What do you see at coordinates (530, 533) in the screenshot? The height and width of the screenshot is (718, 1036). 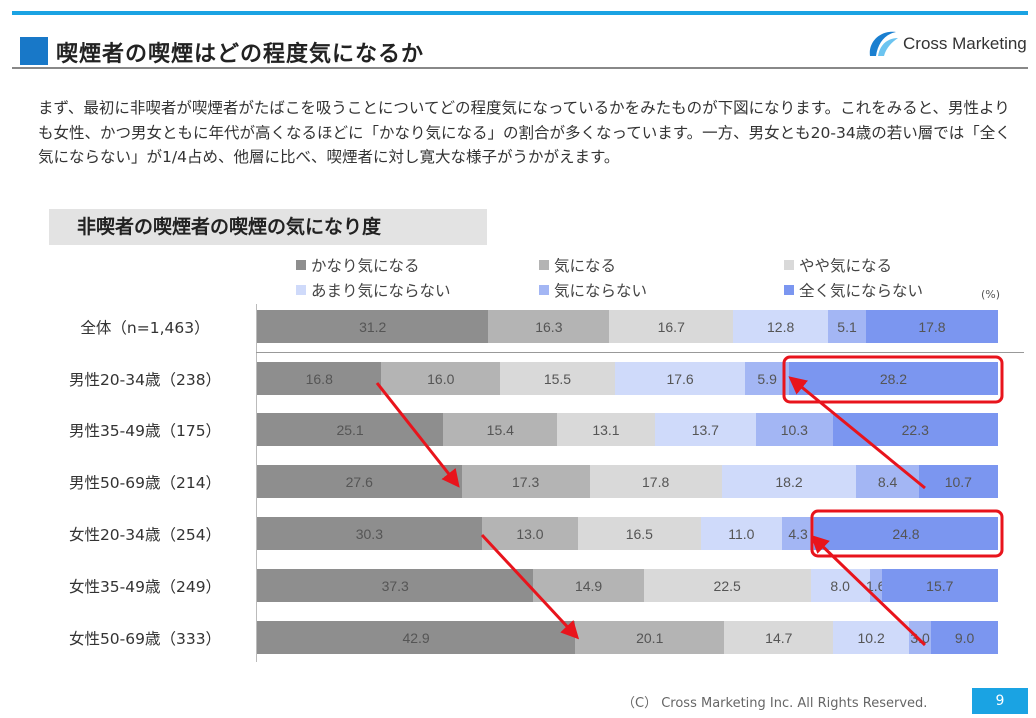 I see `bar-segment: 13.0` at bounding box center [530, 533].